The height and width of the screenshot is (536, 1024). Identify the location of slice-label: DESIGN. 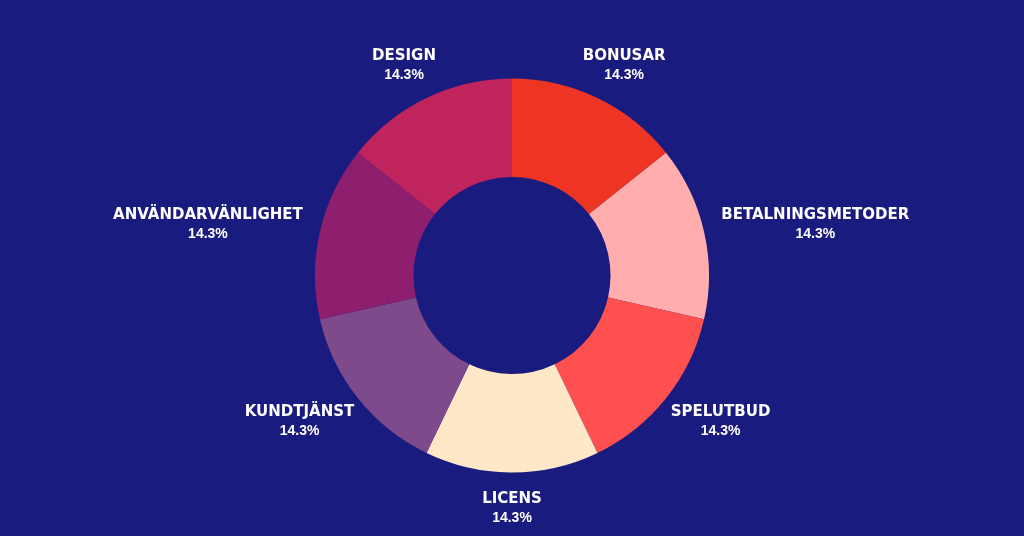
(404, 55).